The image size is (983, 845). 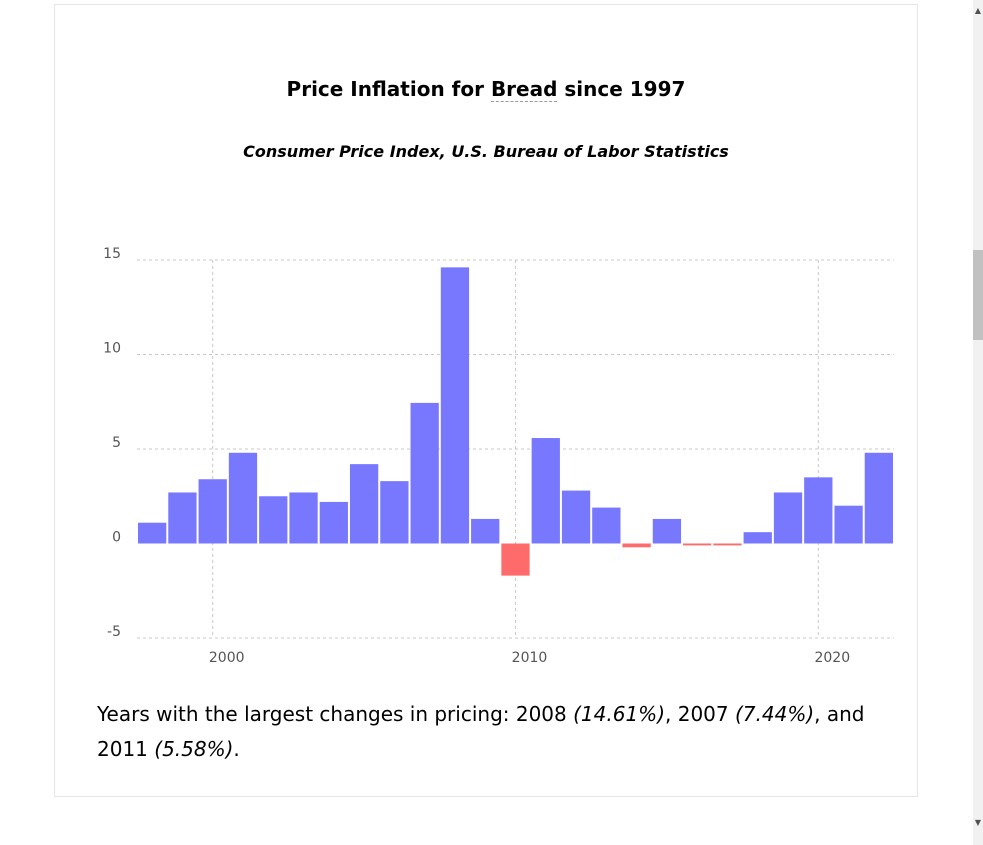 I want to click on y-tick-label: 10, so click(x=112, y=349).